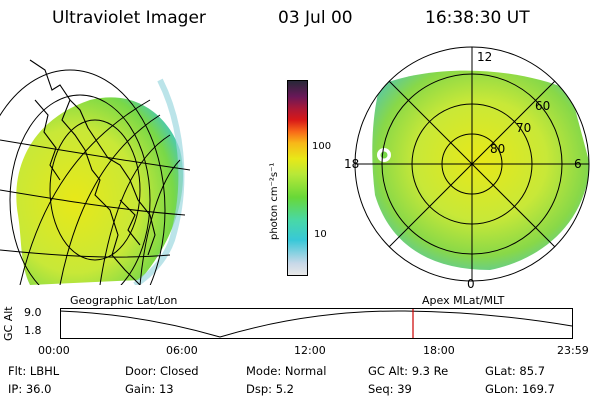 The height and width of the screenshot is (400, 600). I want to click on info-glon: GLon: 169.7, so click(520, 389).